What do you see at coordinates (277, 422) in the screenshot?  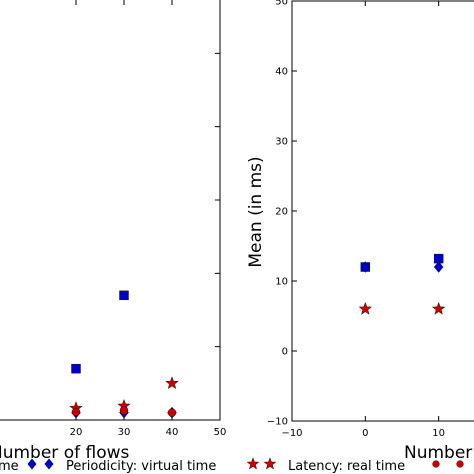 I see `right-y-tick-label: −10` at bounding box center [277, 422].